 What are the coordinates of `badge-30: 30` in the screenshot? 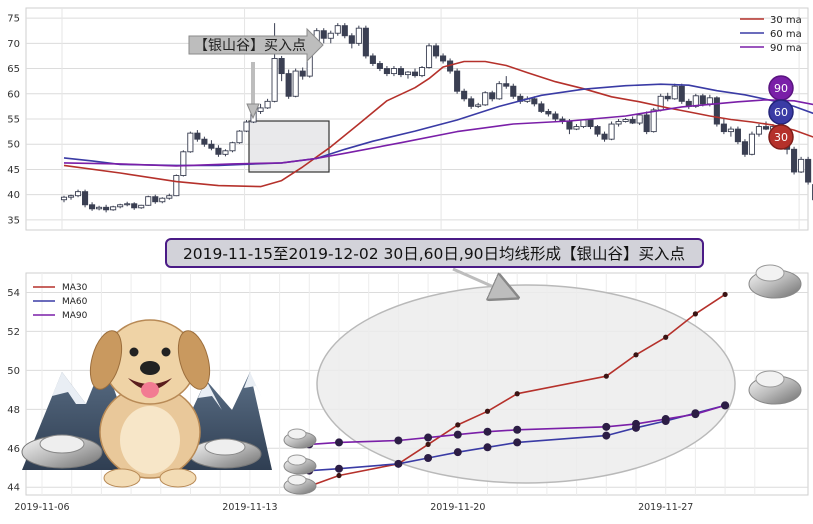 It's located at (781, 137).